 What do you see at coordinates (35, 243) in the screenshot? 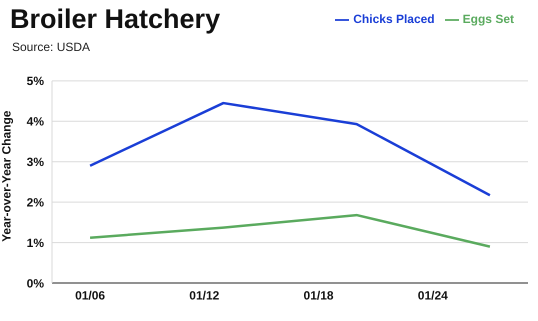
I see `y-tick-label: 1%` at bounding box center [35, 243].